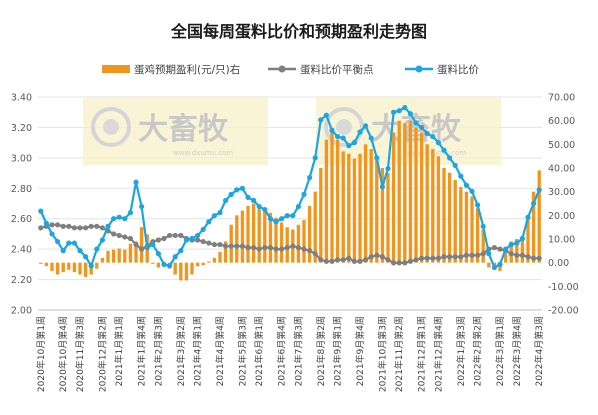 Image resolution: width=598 pixels, height=415 pixels. Describe the element at coordinates (478, 351) in the screenshot. I see `x-axis-tick-label: 2022年2月第2周` at that location.